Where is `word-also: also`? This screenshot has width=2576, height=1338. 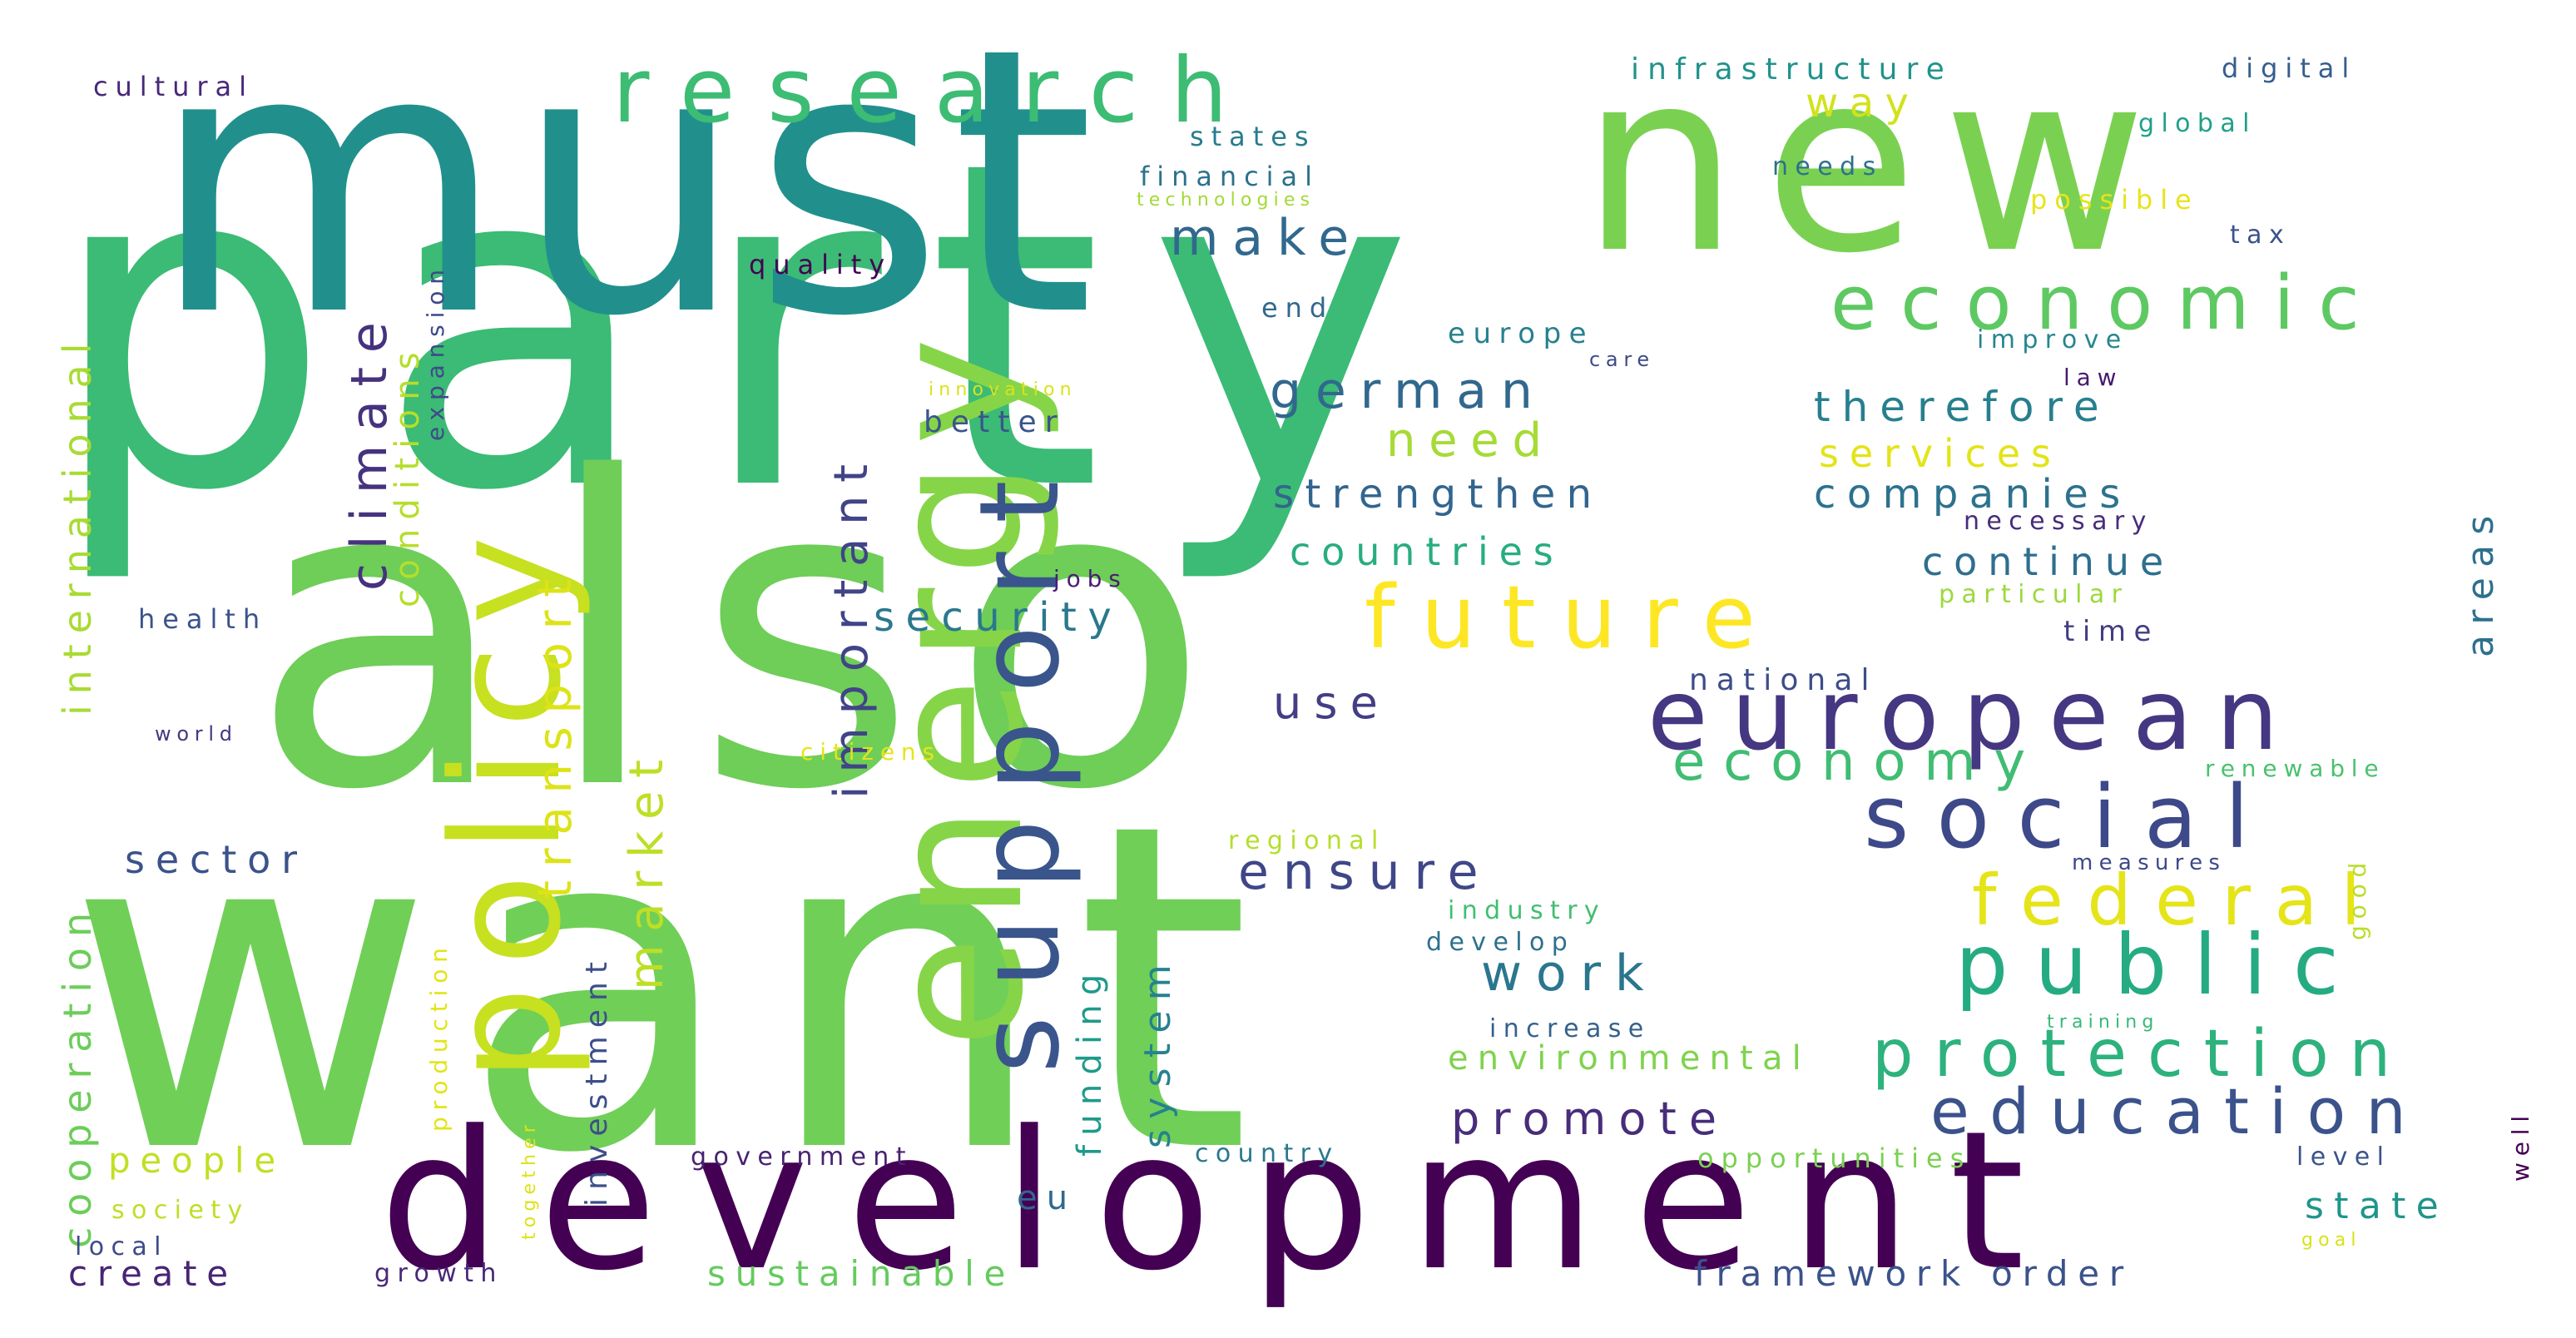 word-also: also is located at coordinates (748, 636).